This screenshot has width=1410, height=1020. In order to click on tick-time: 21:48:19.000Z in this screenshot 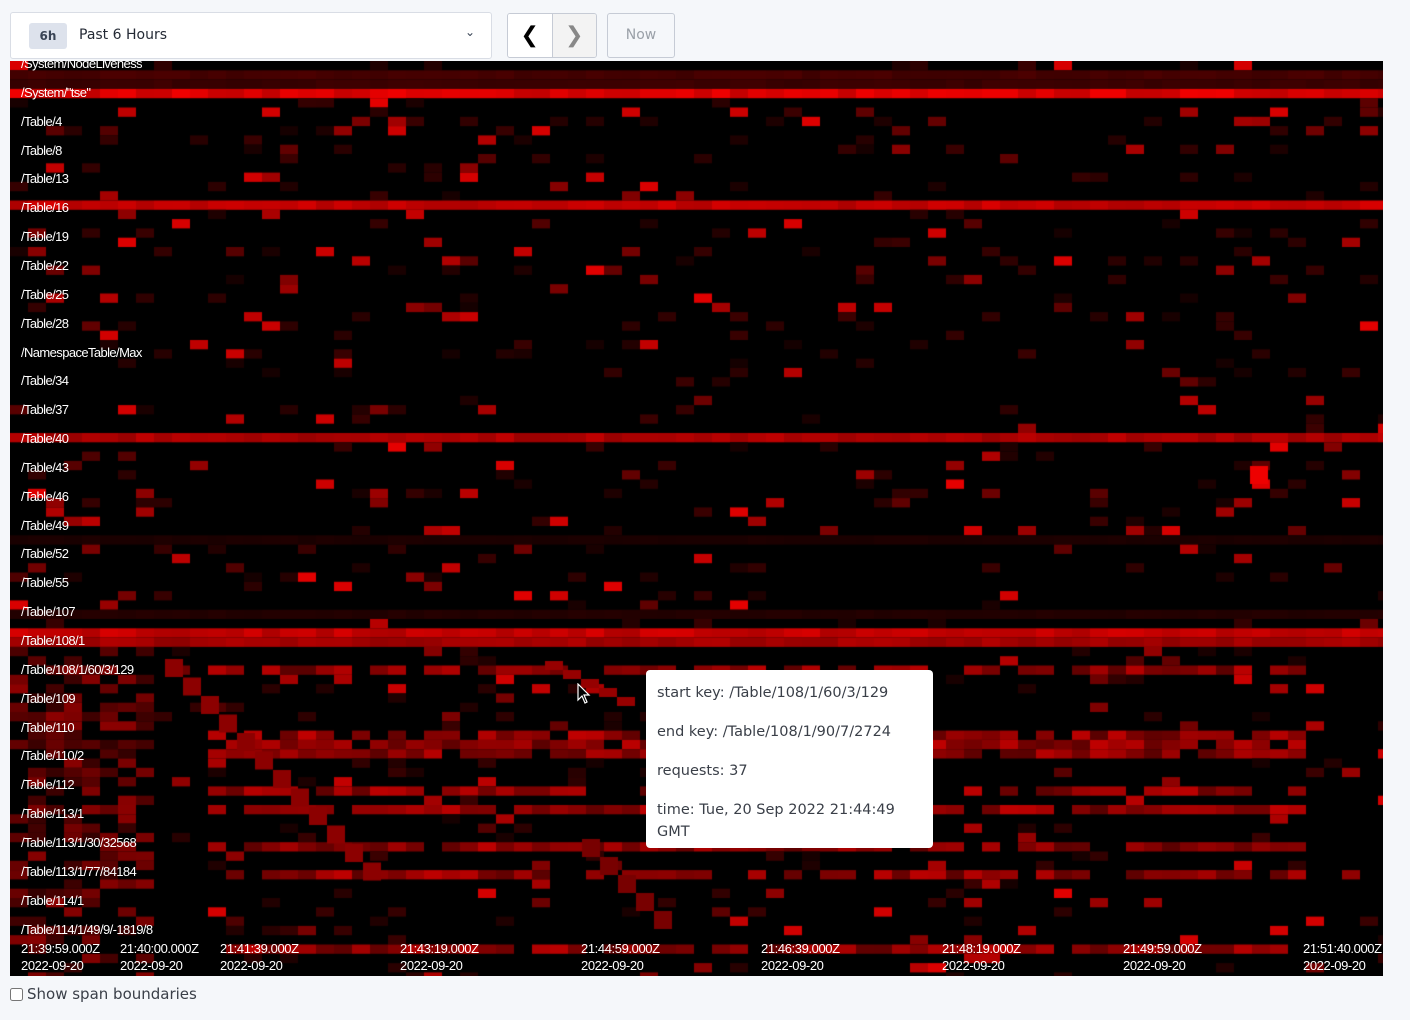, I will do `click(981, 948)`.